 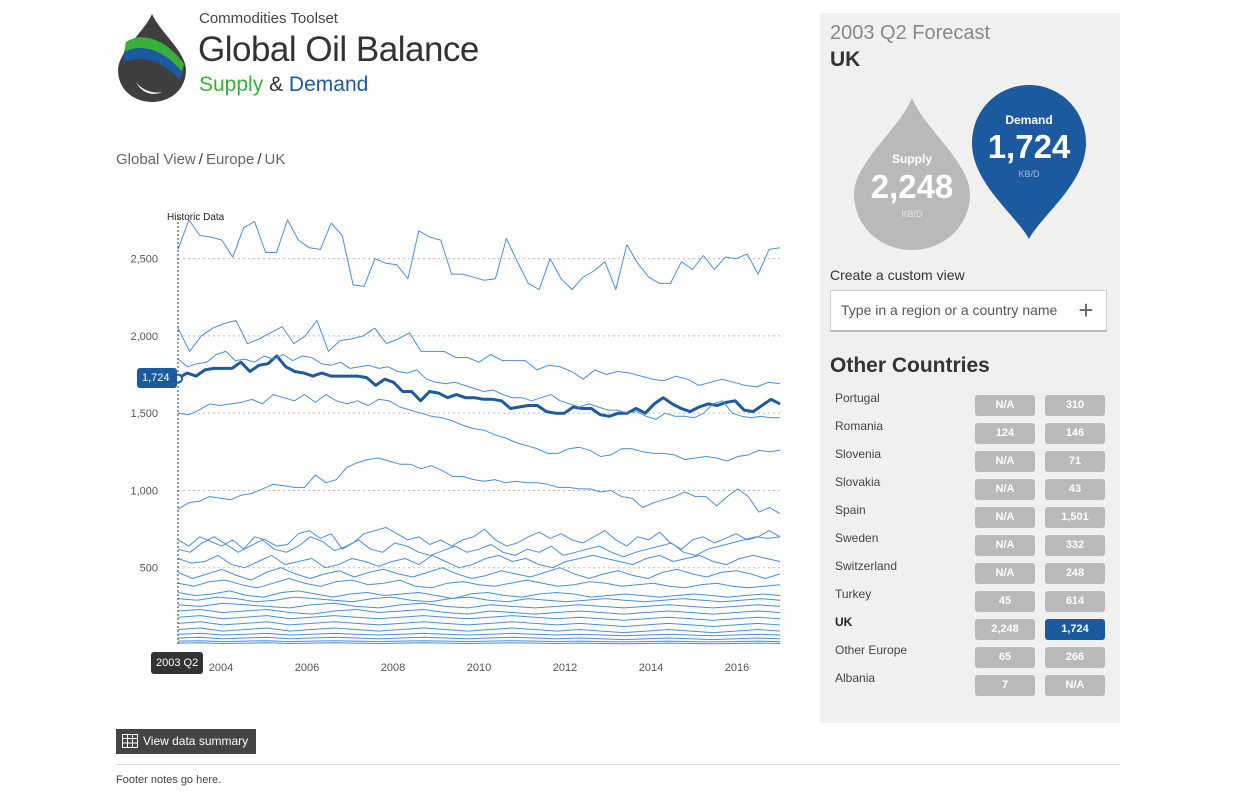 What do you see at coordinates (912, 186) in the screenshot?
I see `supply-value: 2,248` at bounding box center [912, 186].